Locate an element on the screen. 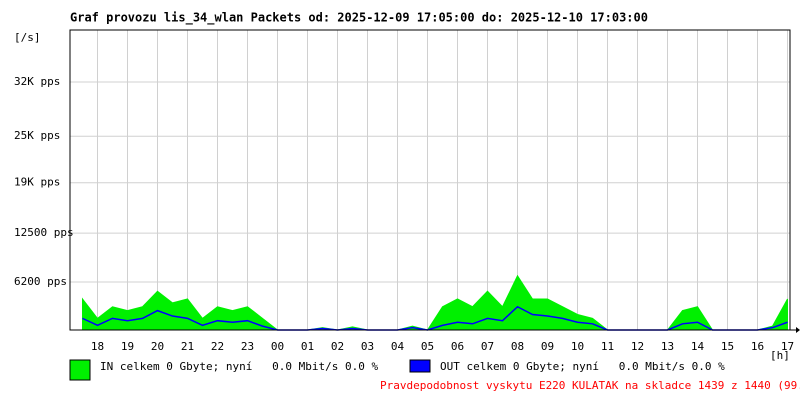  x-tick-label: 16 is located at coordinates (757, 346).